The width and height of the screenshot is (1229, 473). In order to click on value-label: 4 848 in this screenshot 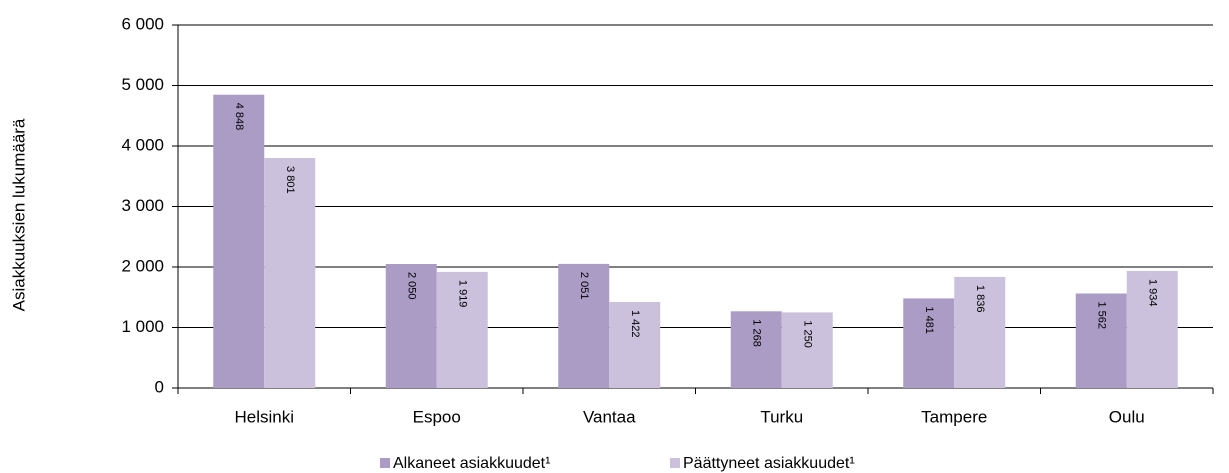, I will do `click(239, 117)`.